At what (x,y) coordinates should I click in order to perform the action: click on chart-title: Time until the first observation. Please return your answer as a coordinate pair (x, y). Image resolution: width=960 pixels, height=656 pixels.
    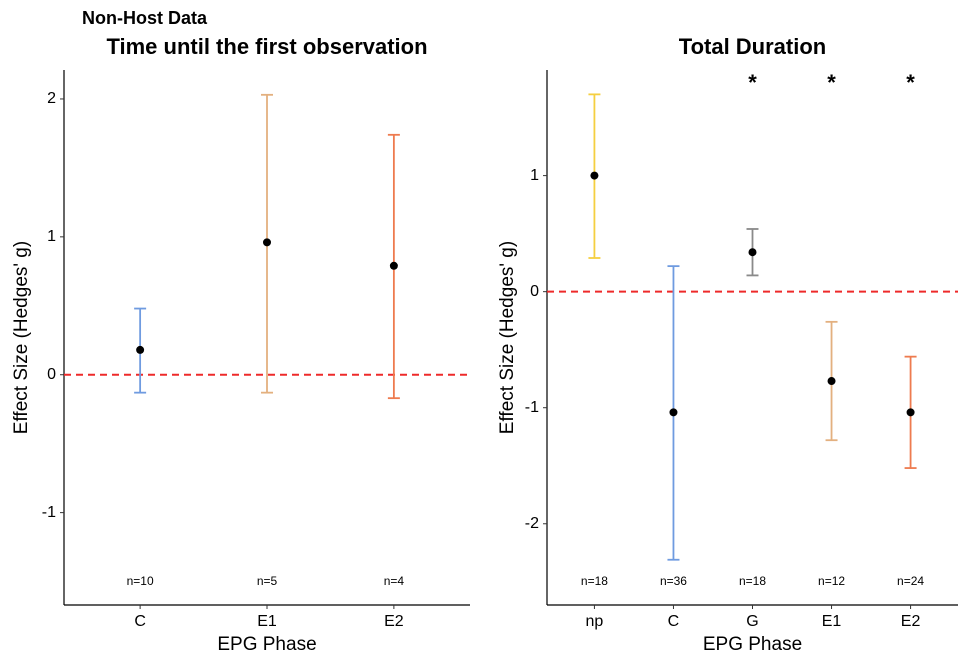
    Looking at the image, I should click on (266, 46).